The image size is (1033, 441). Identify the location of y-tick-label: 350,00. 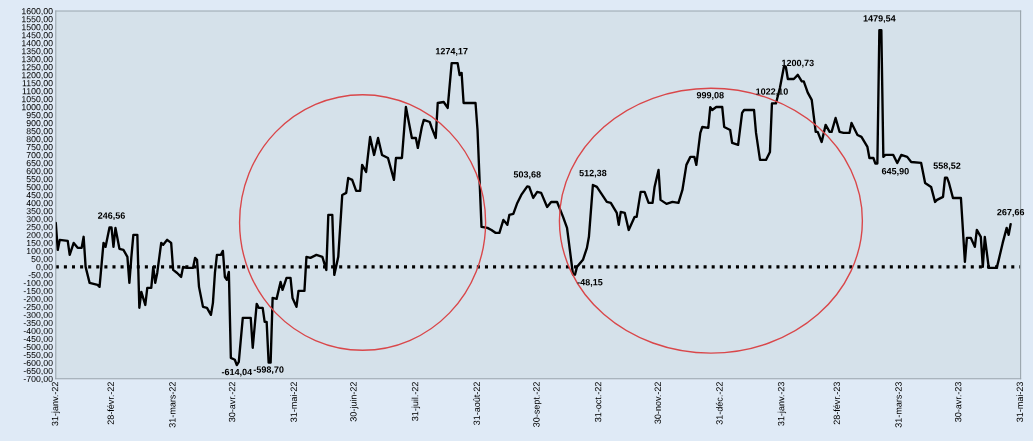
(39, 211).